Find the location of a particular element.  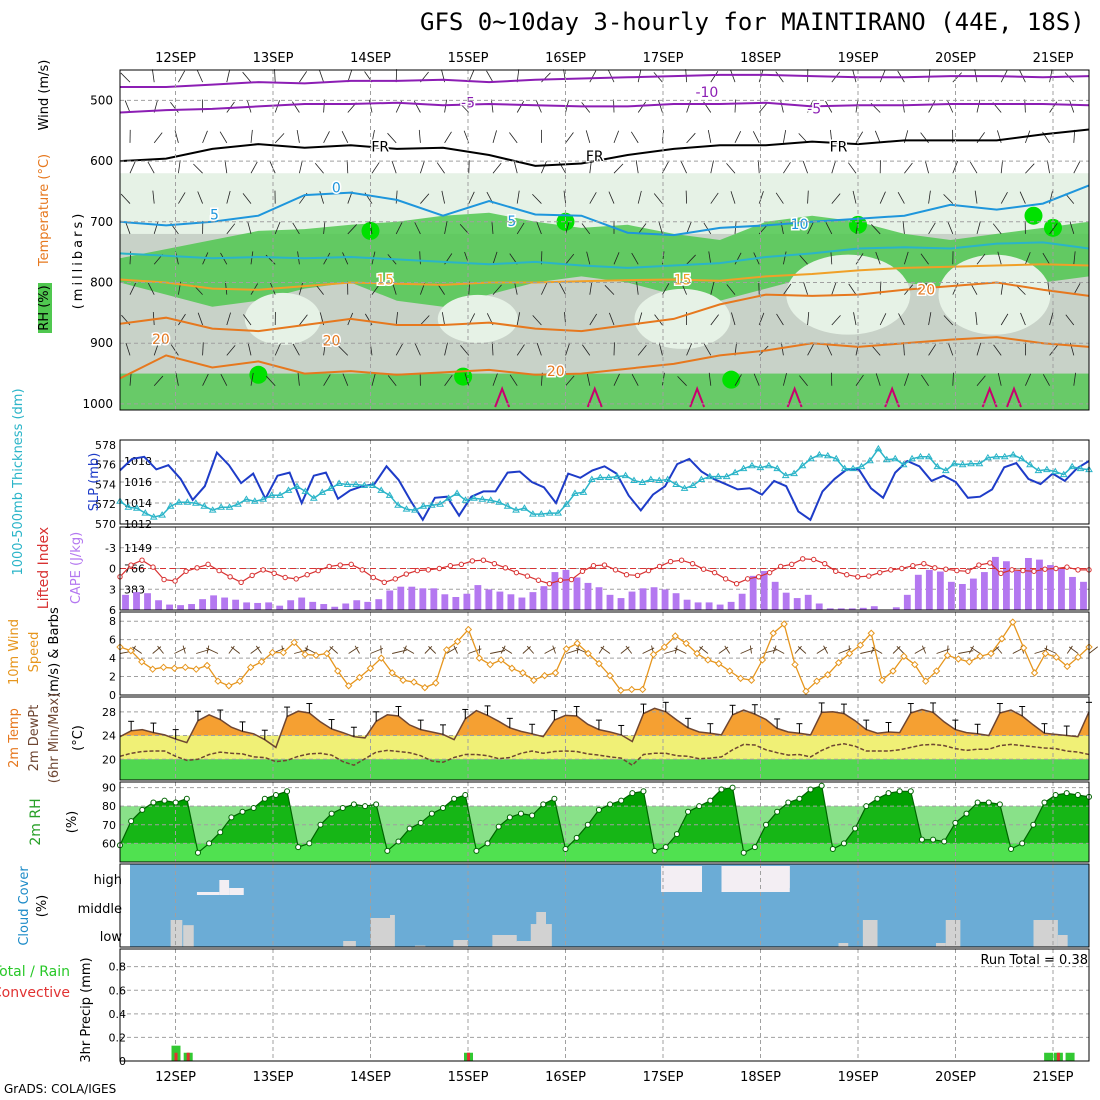

bottom-xtick-label: 21SEP is located at coordinates (1053, 1077).